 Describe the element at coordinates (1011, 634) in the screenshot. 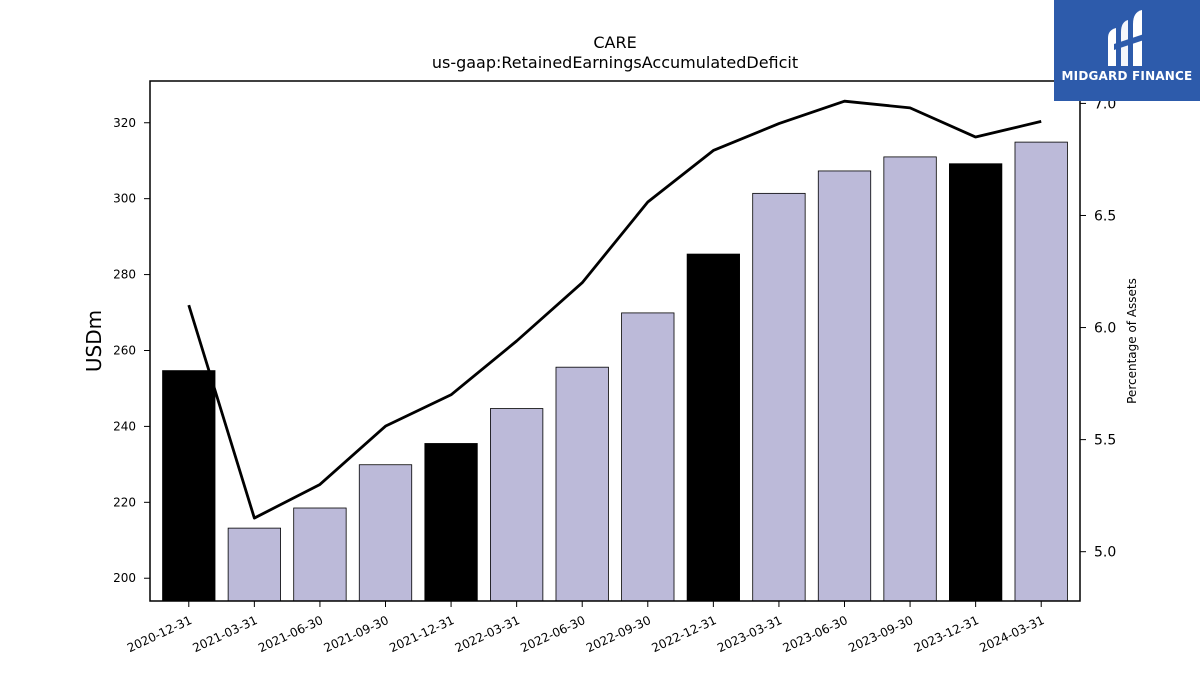

I see `x-tick-label: 2024-03-31` at that location.